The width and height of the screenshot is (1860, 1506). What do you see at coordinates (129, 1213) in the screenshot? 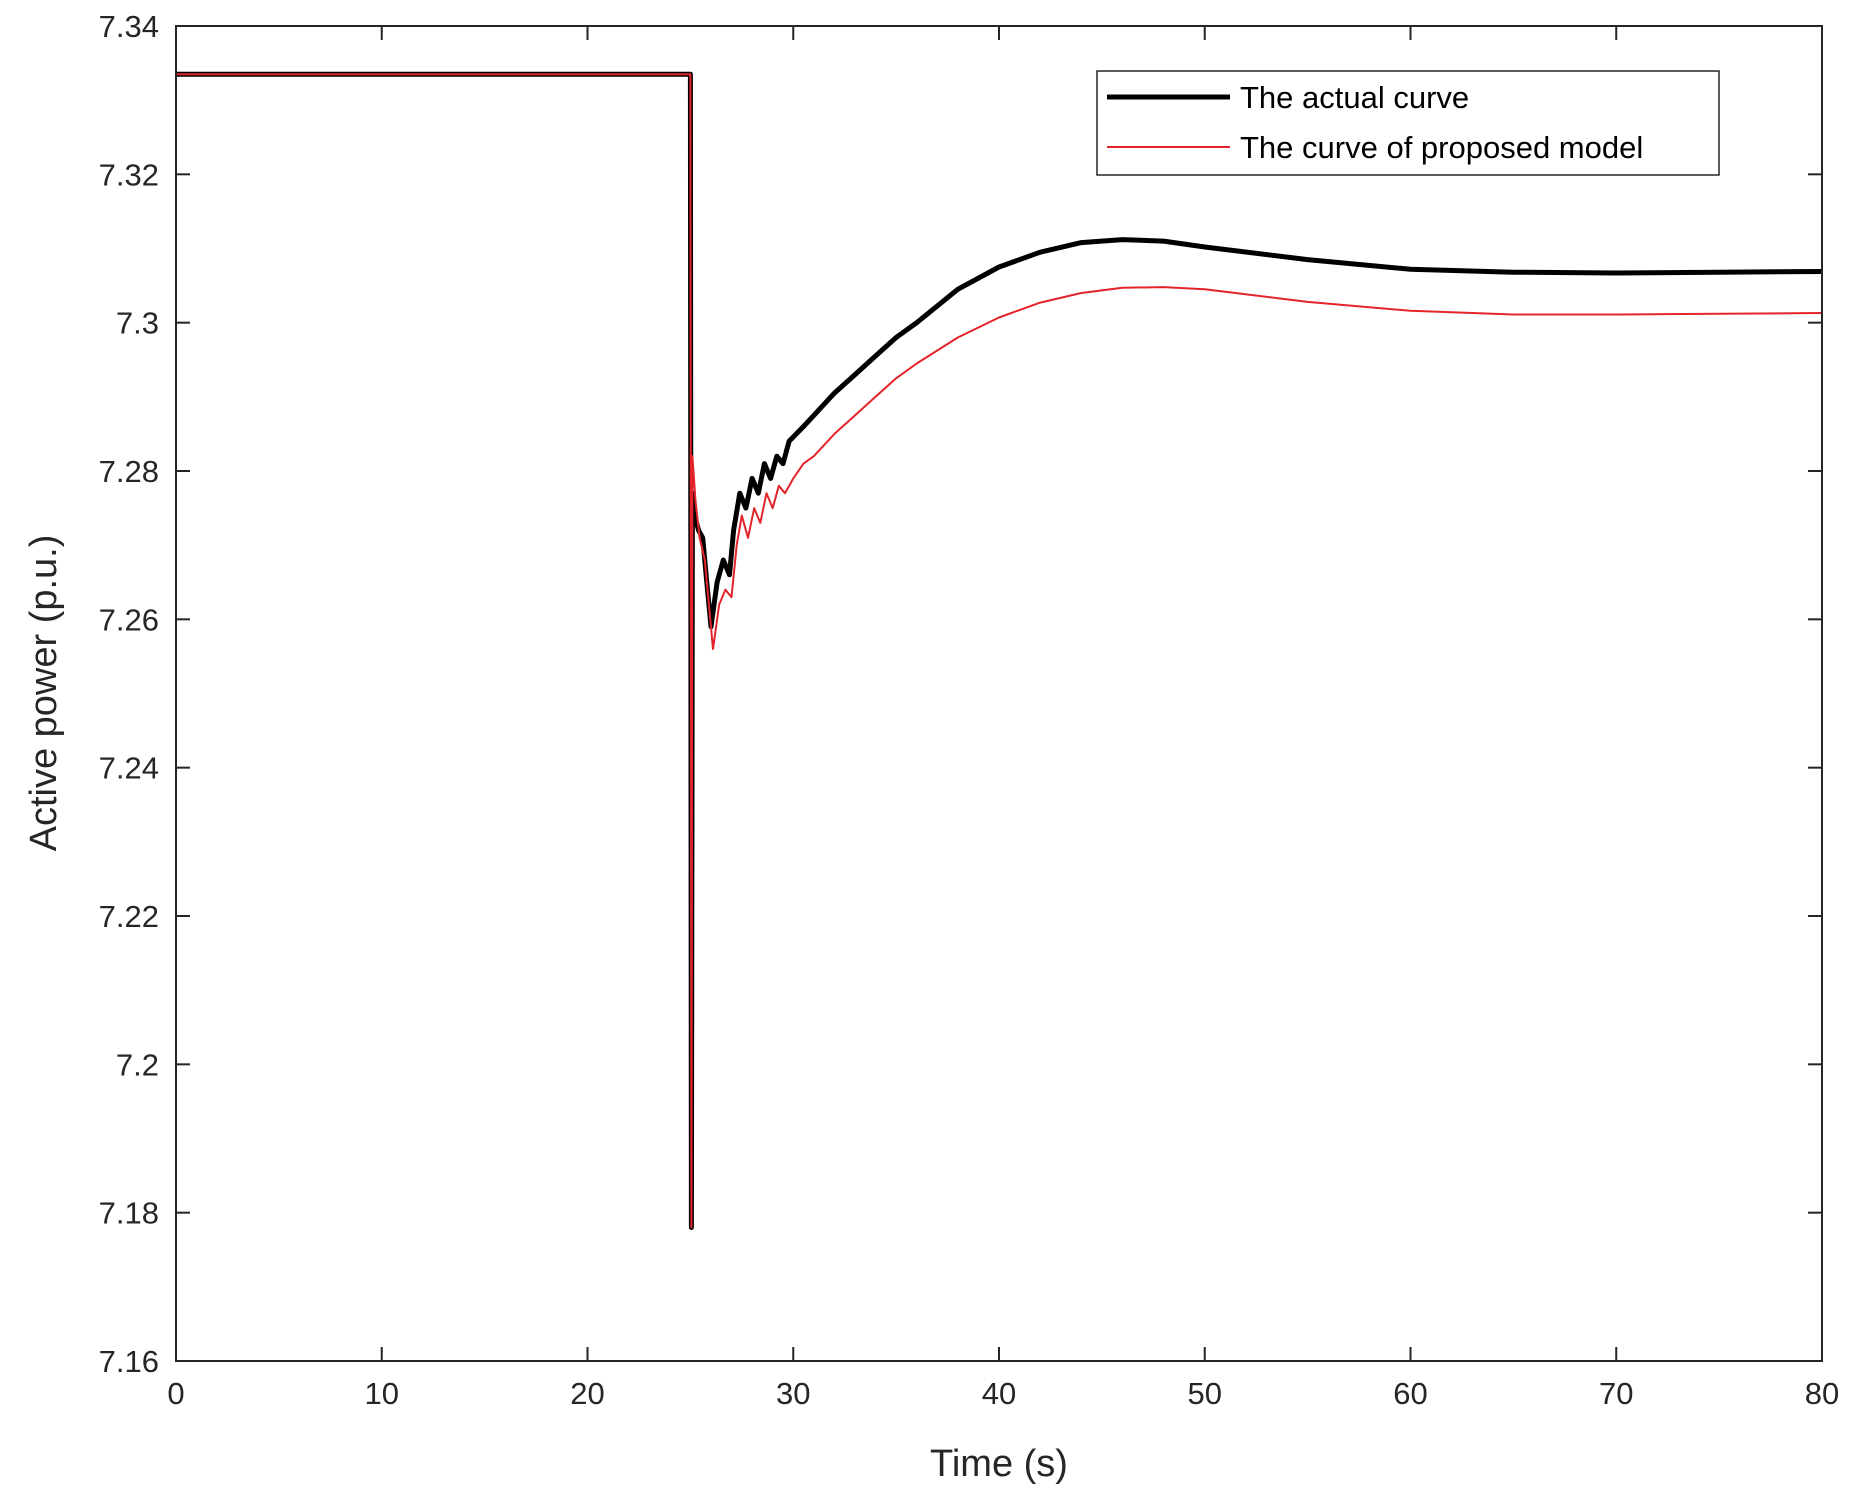
I see `y-tick-label: 7.18` at bounding box center [129, 1213].